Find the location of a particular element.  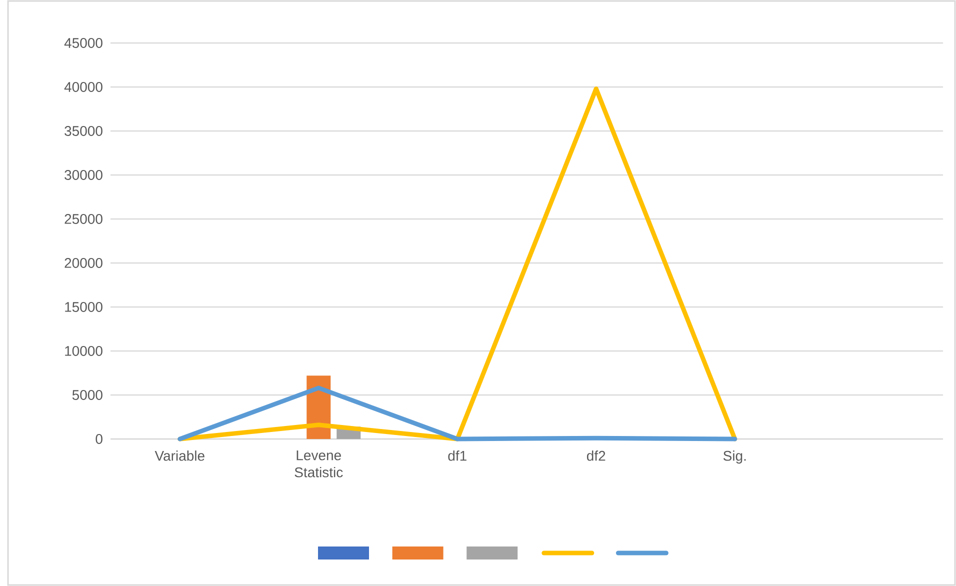

x-tick-label: Sig. is located at coordinates (734, 457).